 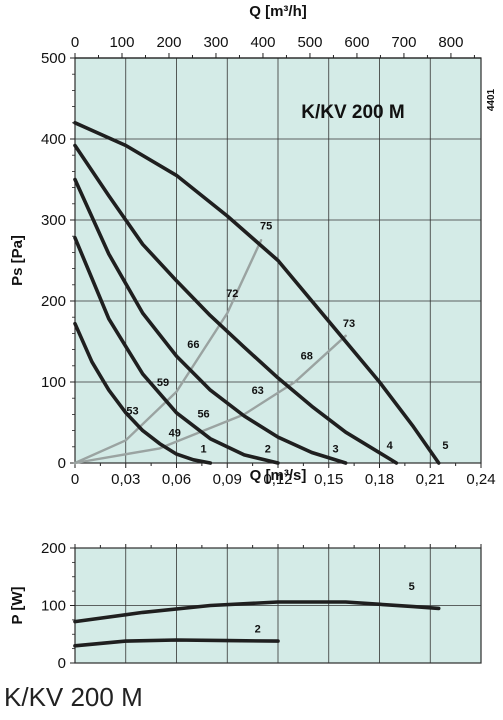 I want to click on x-tick-label: 0, so click(x=75, y=479).